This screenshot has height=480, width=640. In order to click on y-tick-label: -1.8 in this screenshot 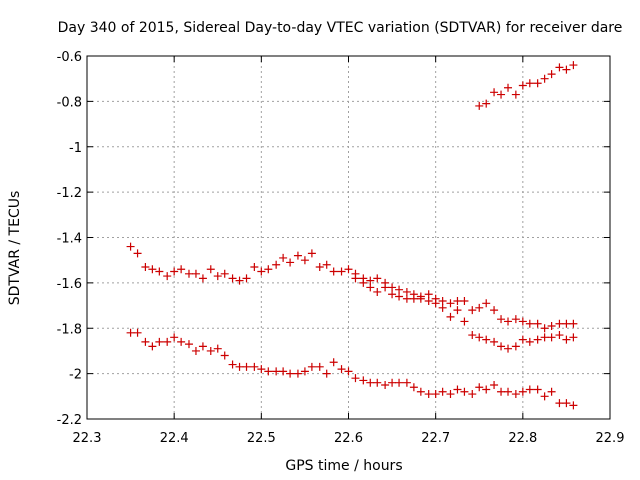, I will do `click(69, 329)`.